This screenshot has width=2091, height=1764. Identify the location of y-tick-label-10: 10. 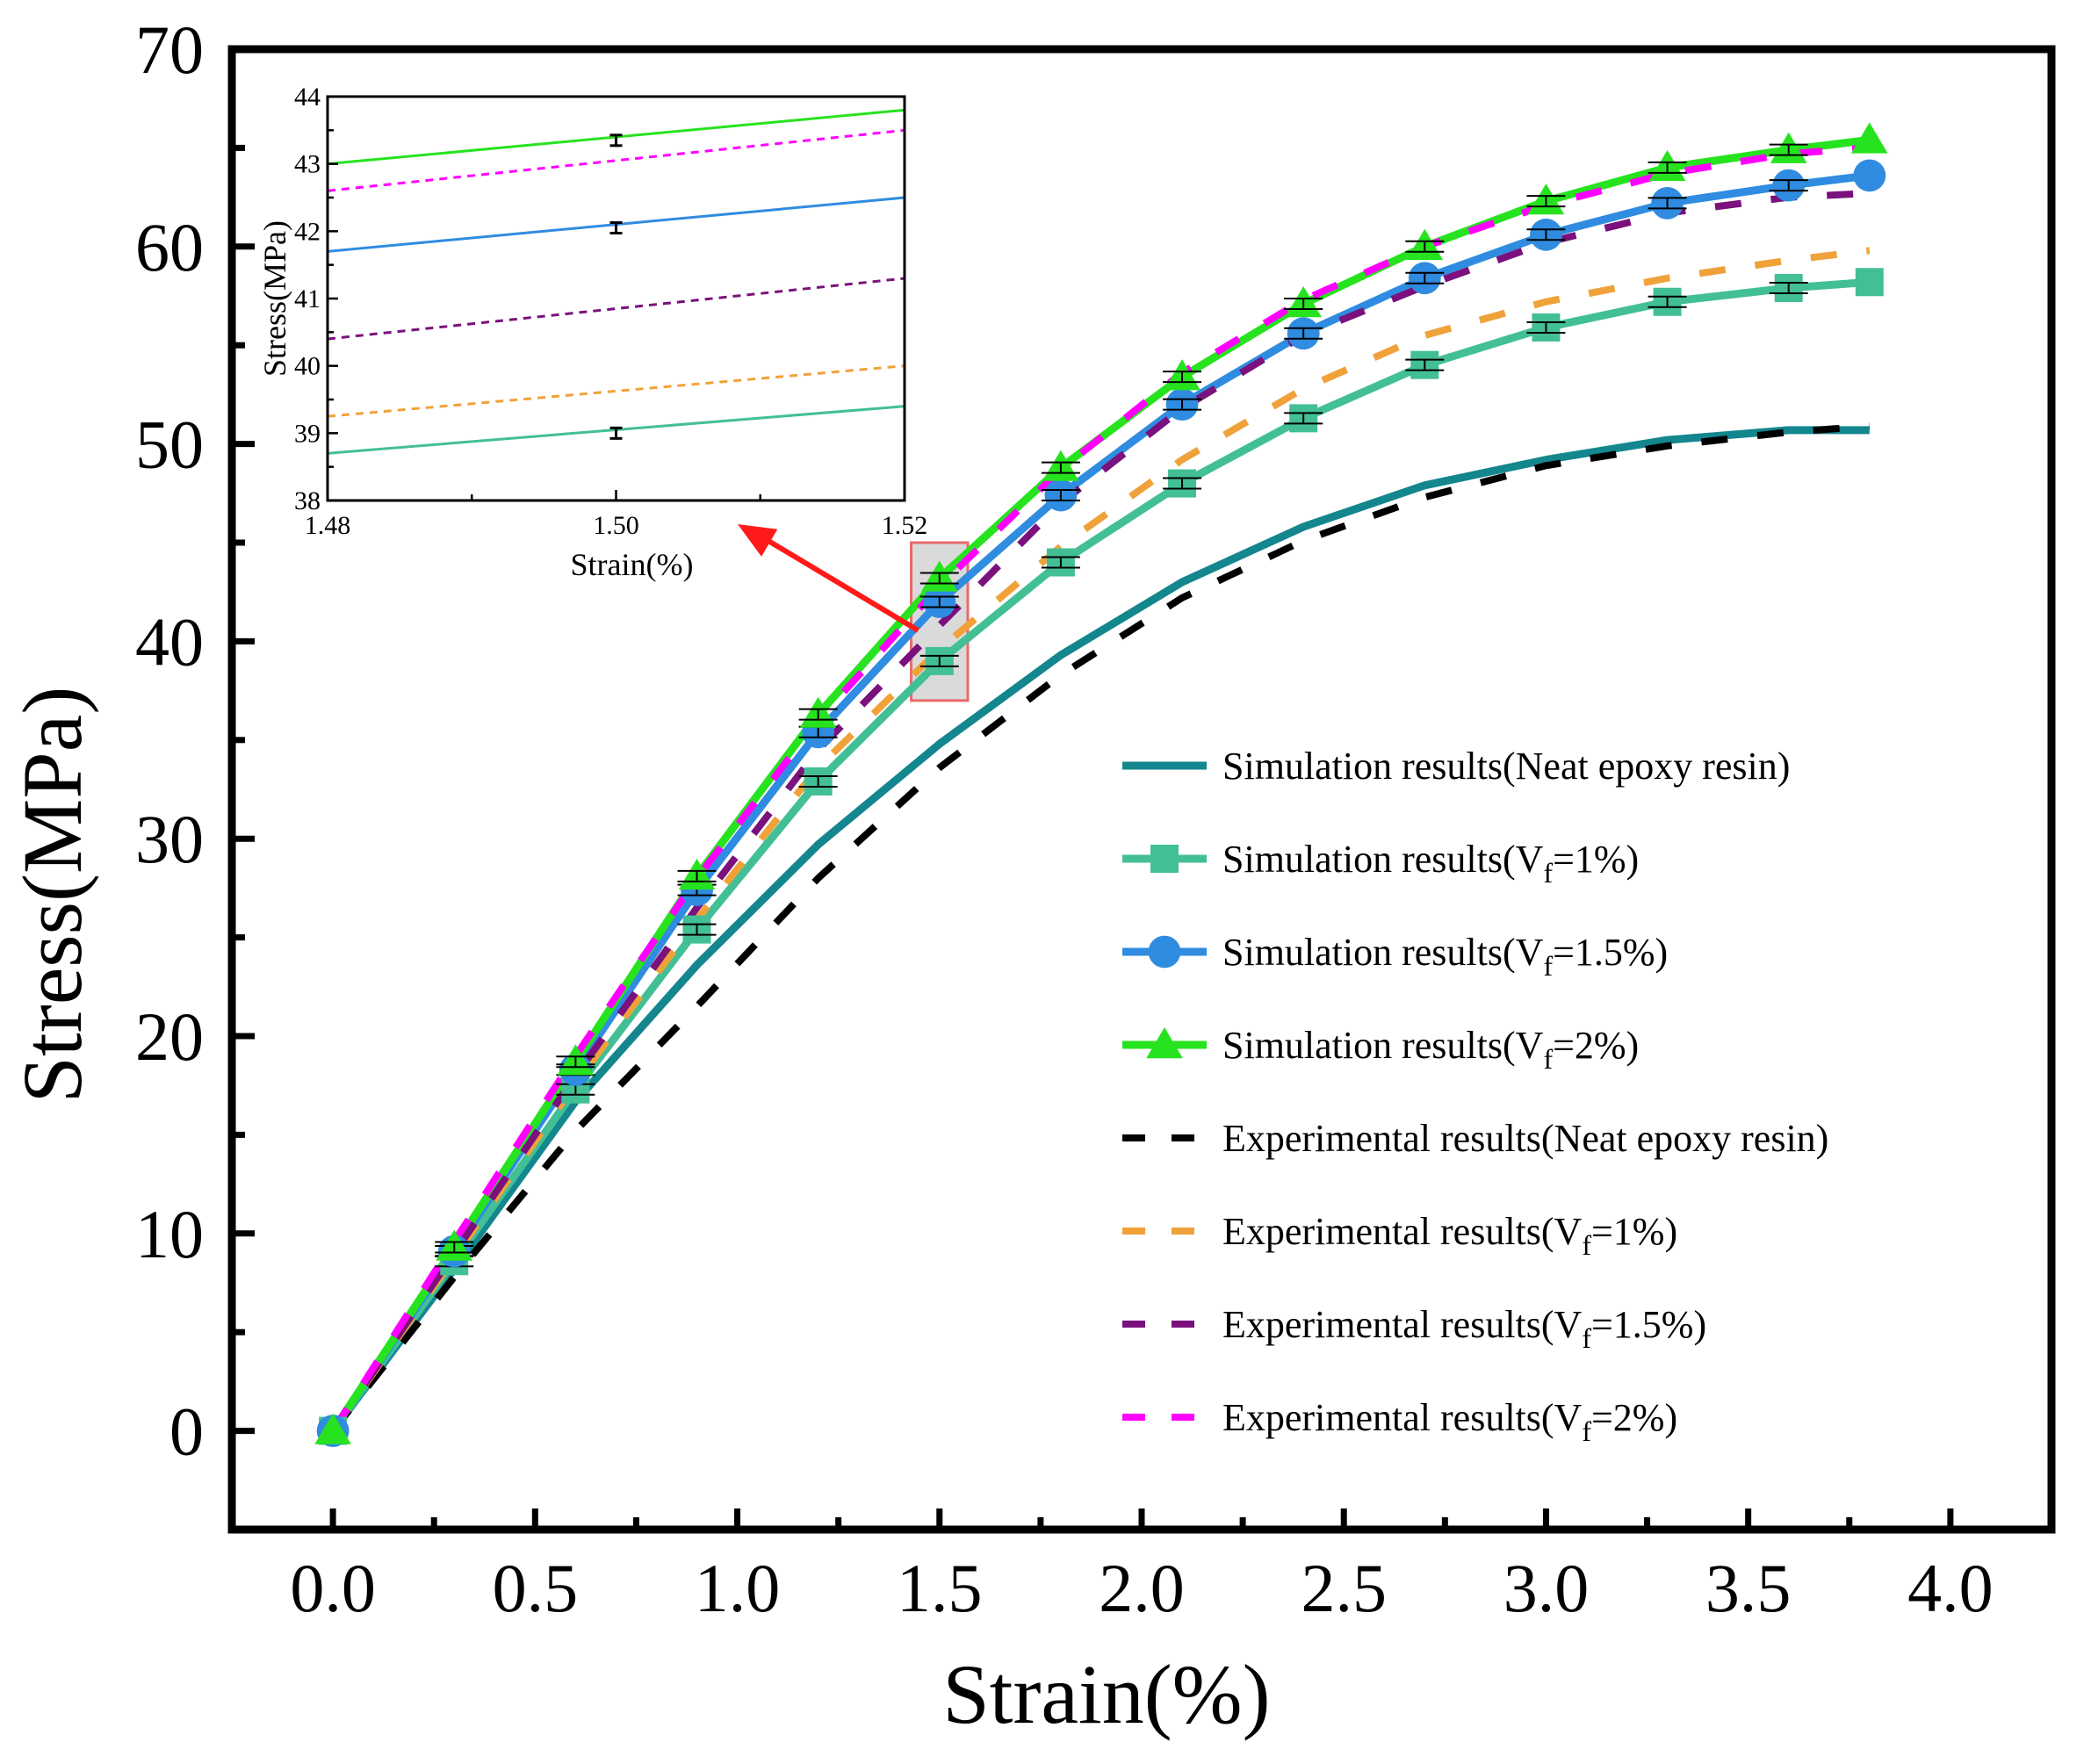
(169, 1234).